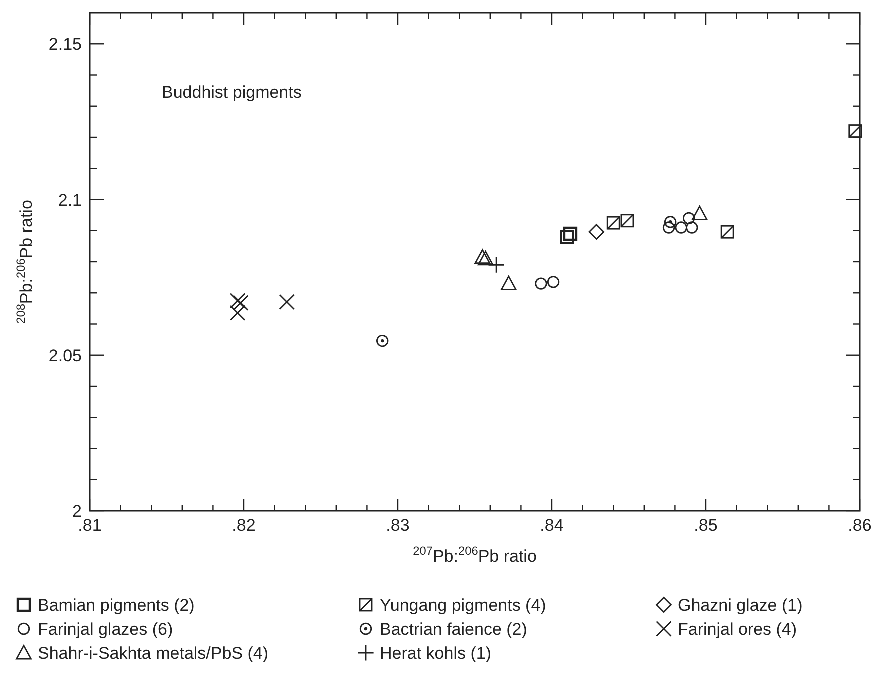  Describe the element at coordinates (475, 555) in the screenshot. I see `x-axis-title: $^{207}$Pb:$^{206}$Pb ratio` at that location.